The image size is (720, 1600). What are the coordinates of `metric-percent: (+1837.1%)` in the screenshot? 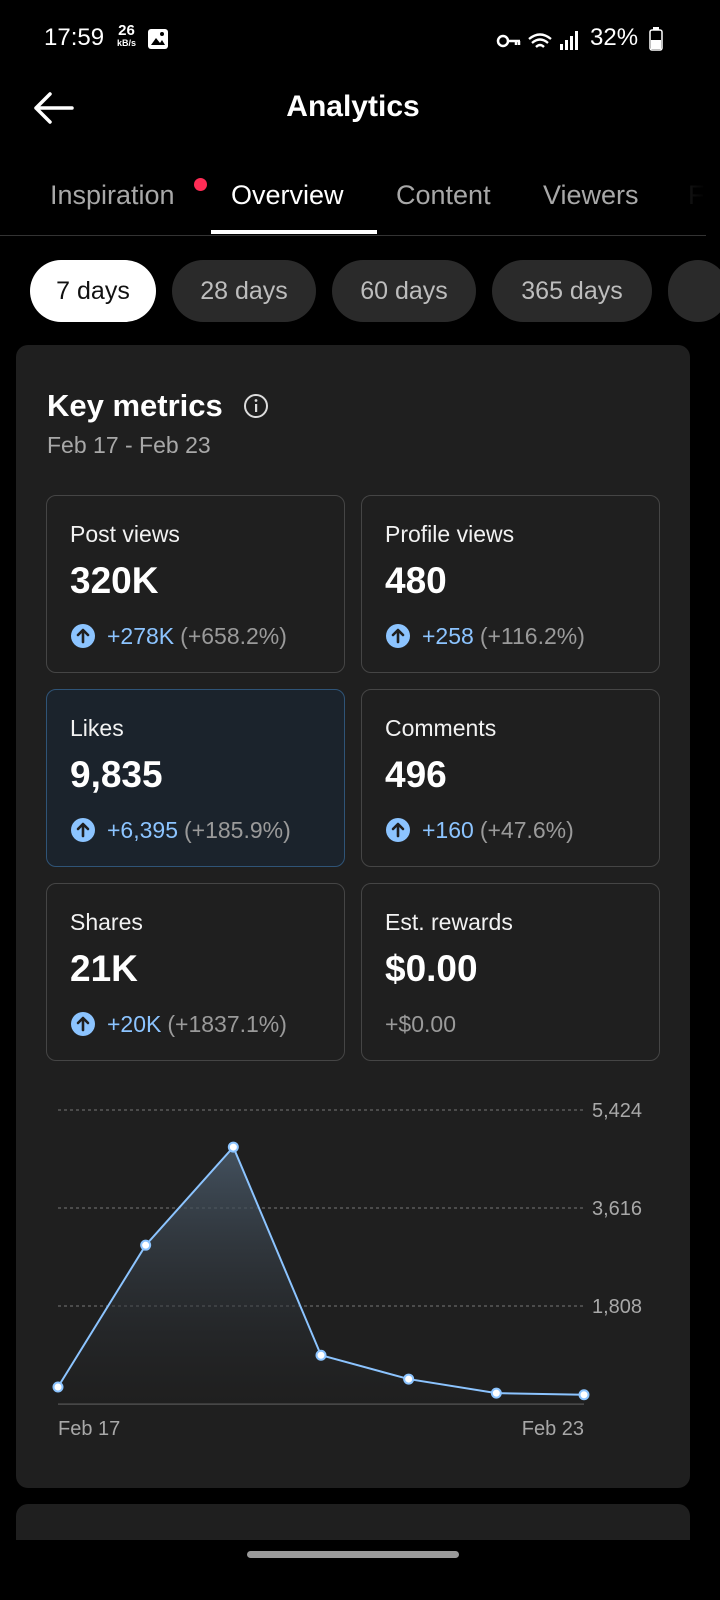 It's located at (227, 1024).